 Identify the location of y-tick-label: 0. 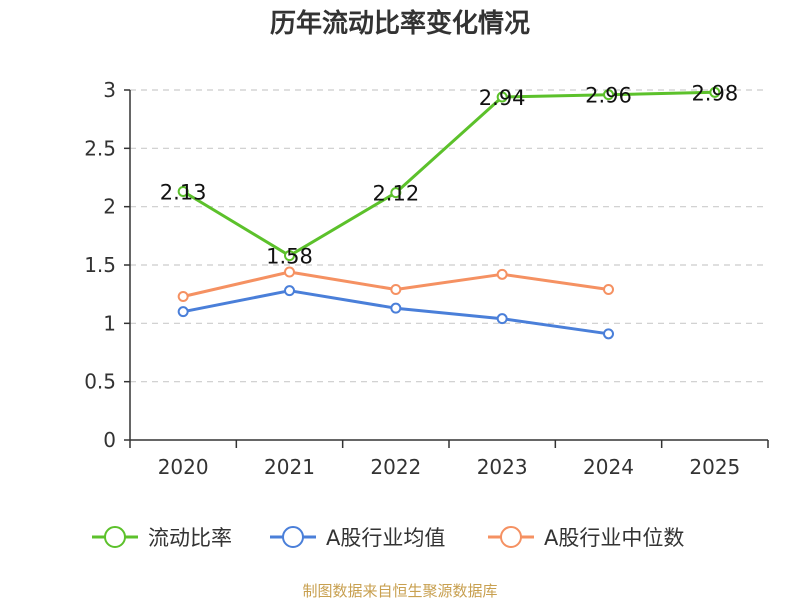
(109, 440).